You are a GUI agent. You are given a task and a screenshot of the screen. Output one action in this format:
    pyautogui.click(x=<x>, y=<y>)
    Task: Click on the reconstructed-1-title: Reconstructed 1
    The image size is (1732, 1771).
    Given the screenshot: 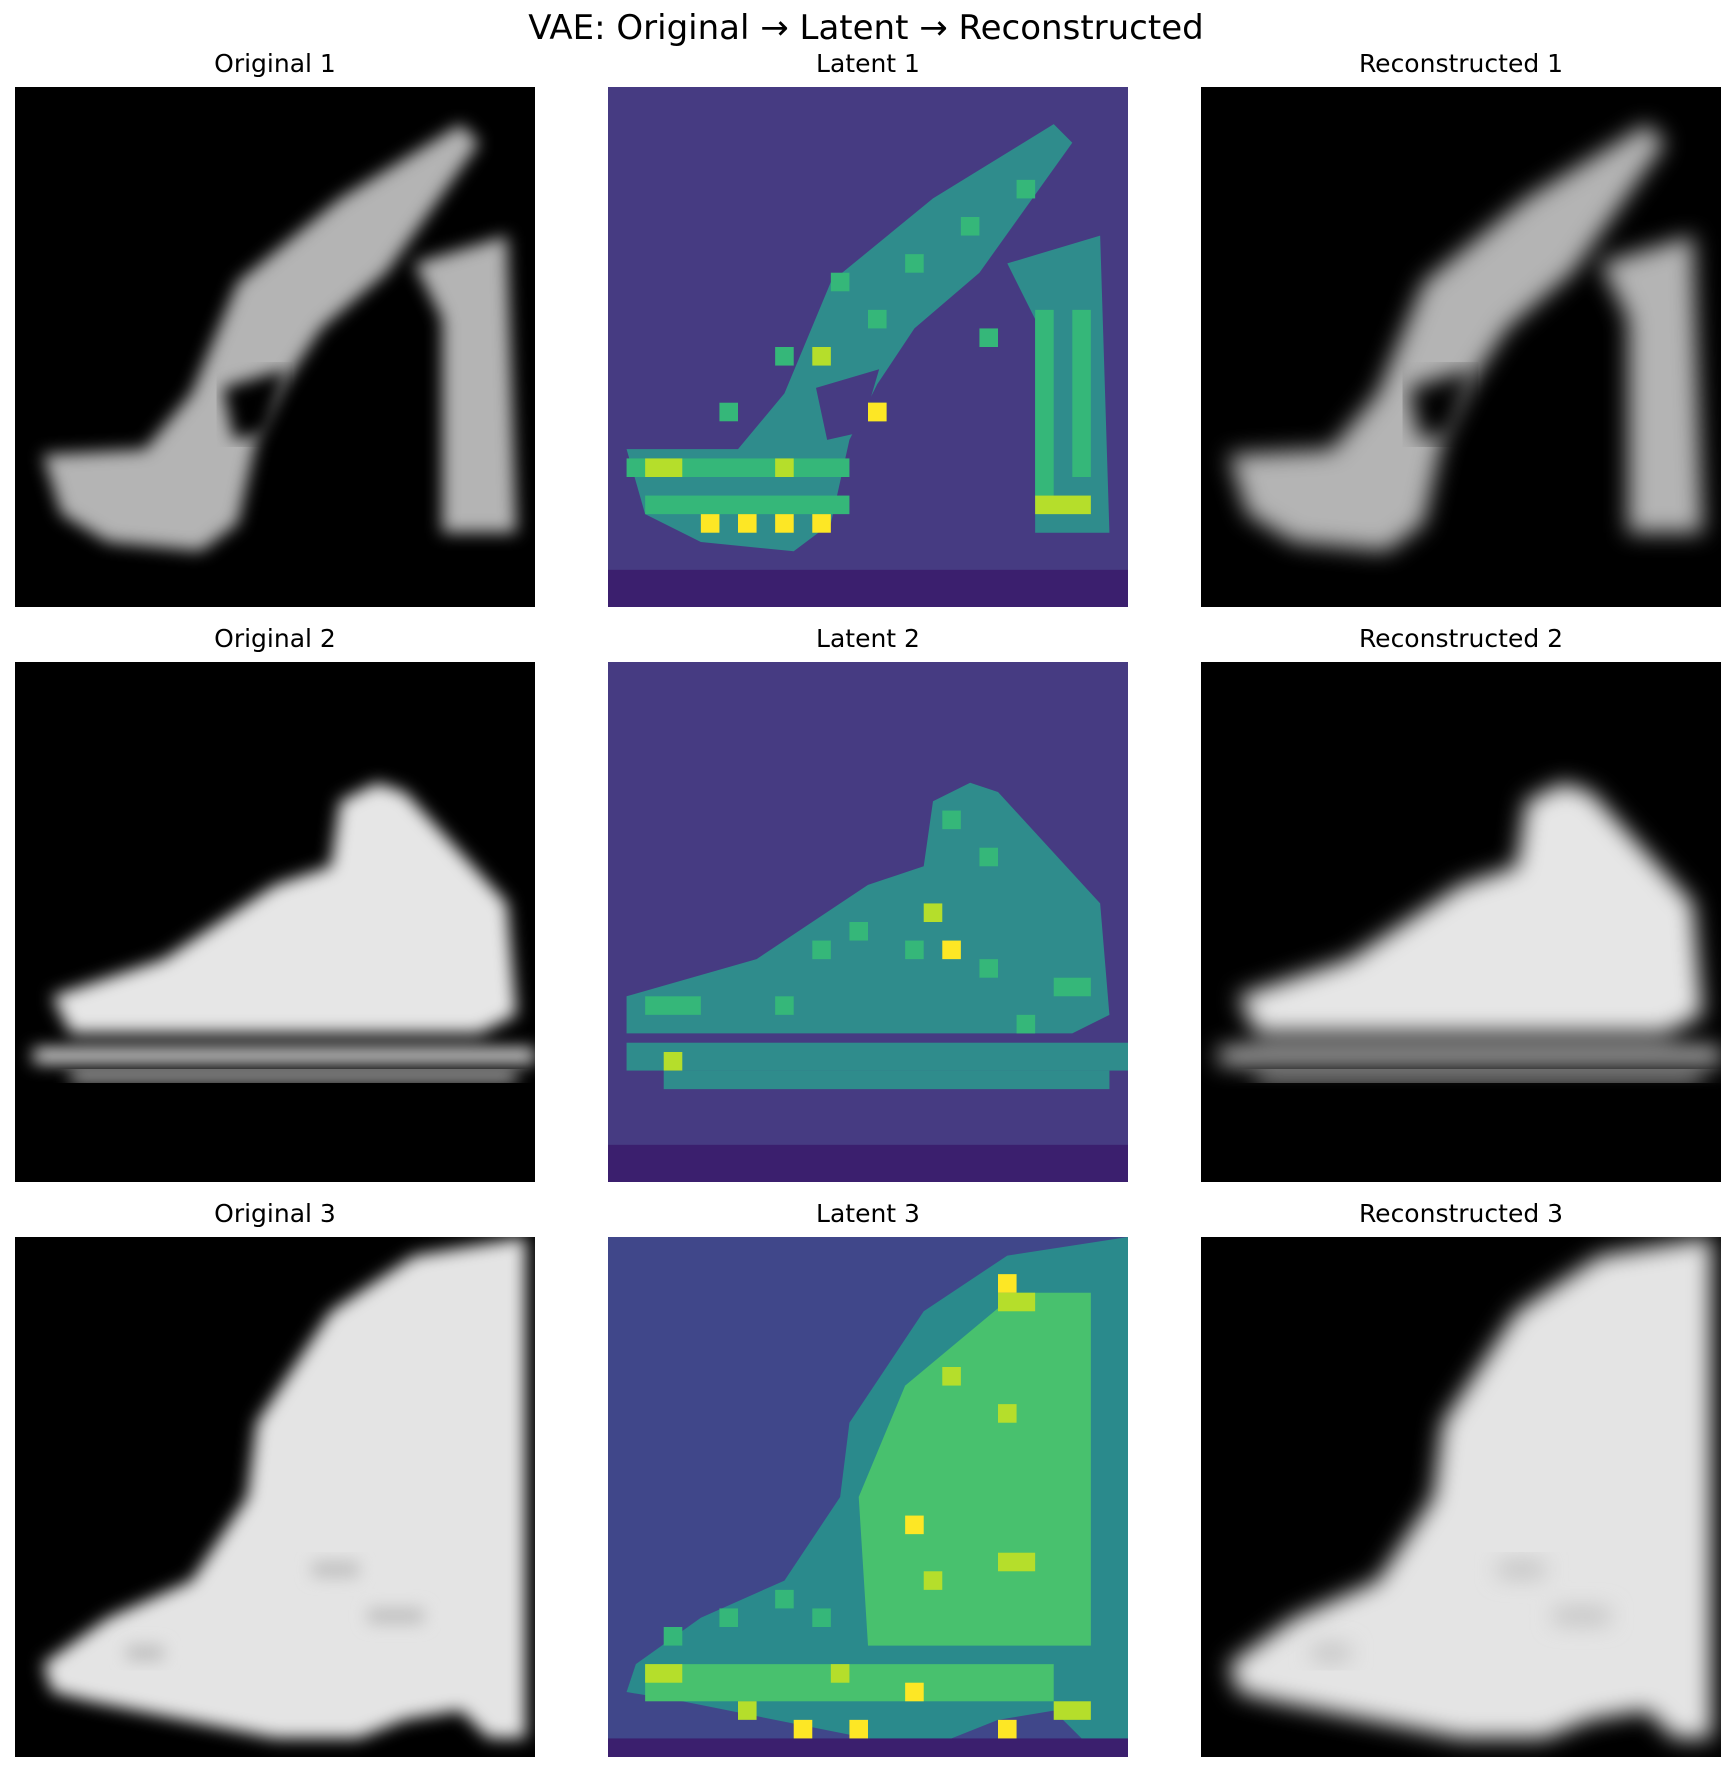 What is the action you would take?
    pyautogui.click(x=1461, y=63)
    